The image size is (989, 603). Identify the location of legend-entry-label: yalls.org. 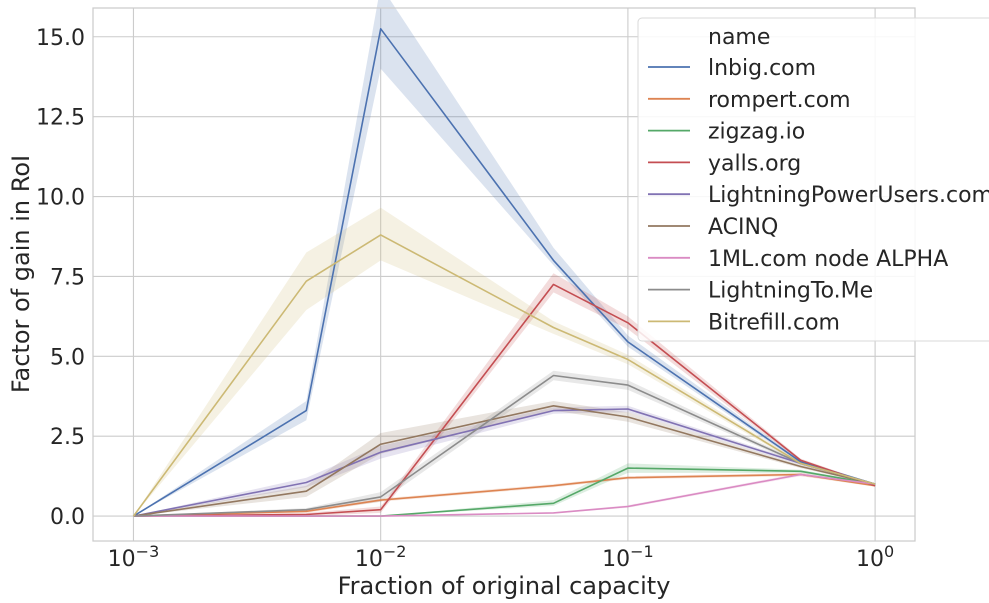
(754, 163).